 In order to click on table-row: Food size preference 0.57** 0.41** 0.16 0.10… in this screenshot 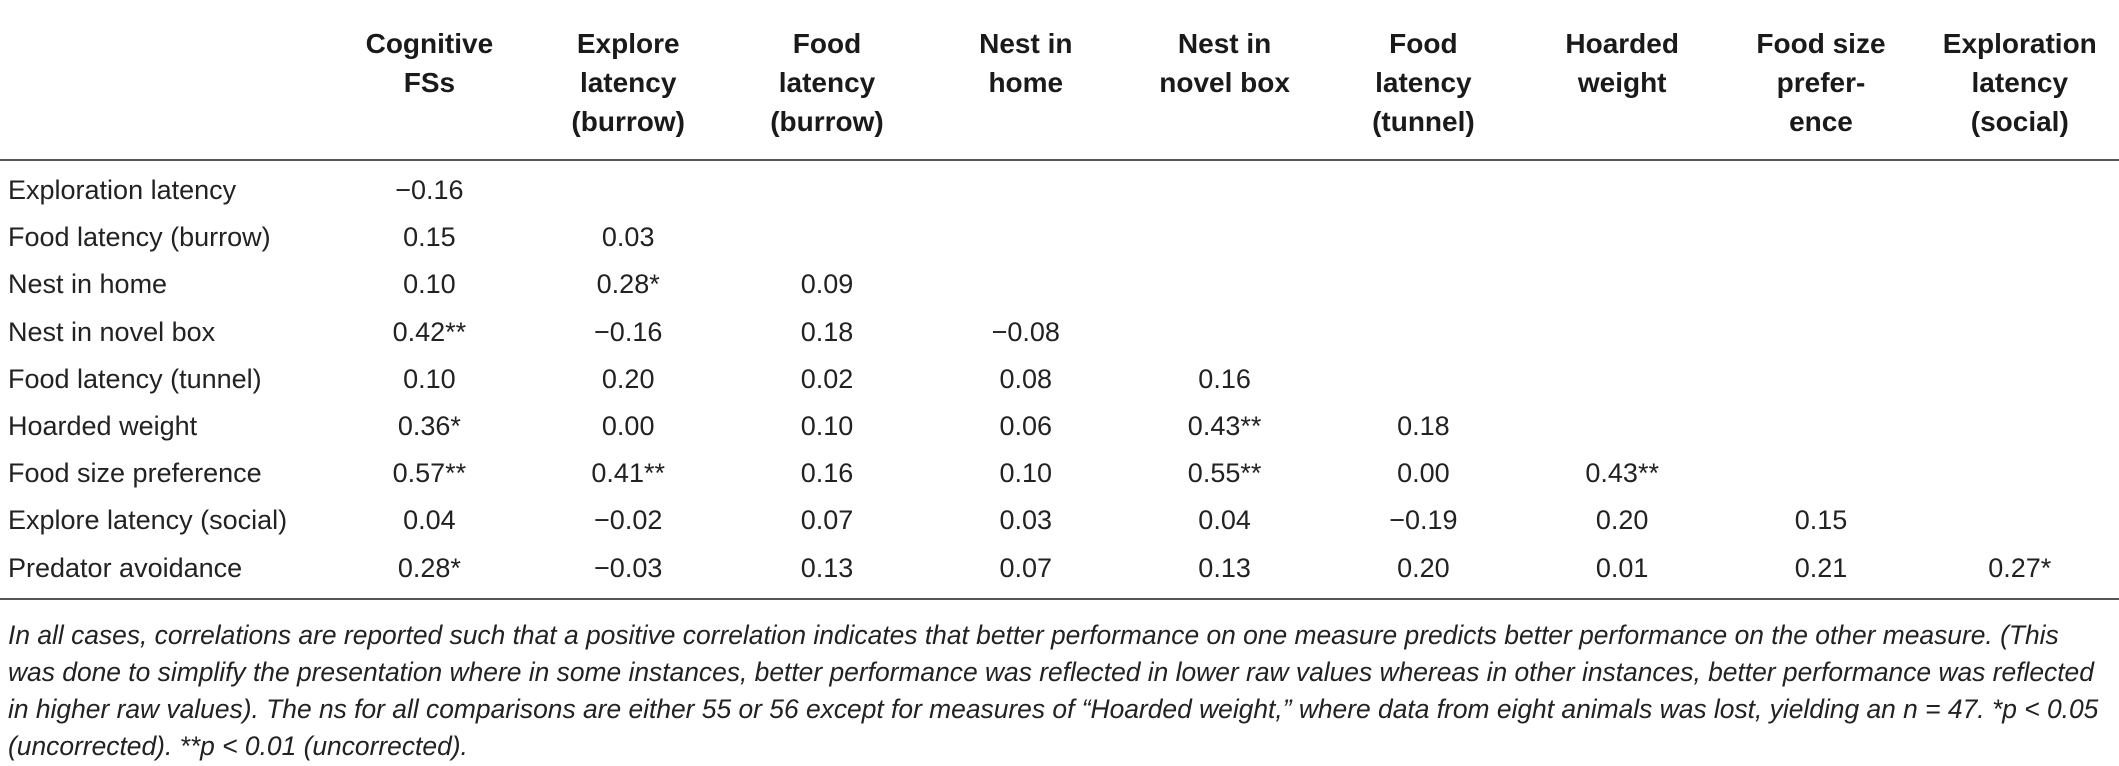, I will do `click(1059, 473)`.